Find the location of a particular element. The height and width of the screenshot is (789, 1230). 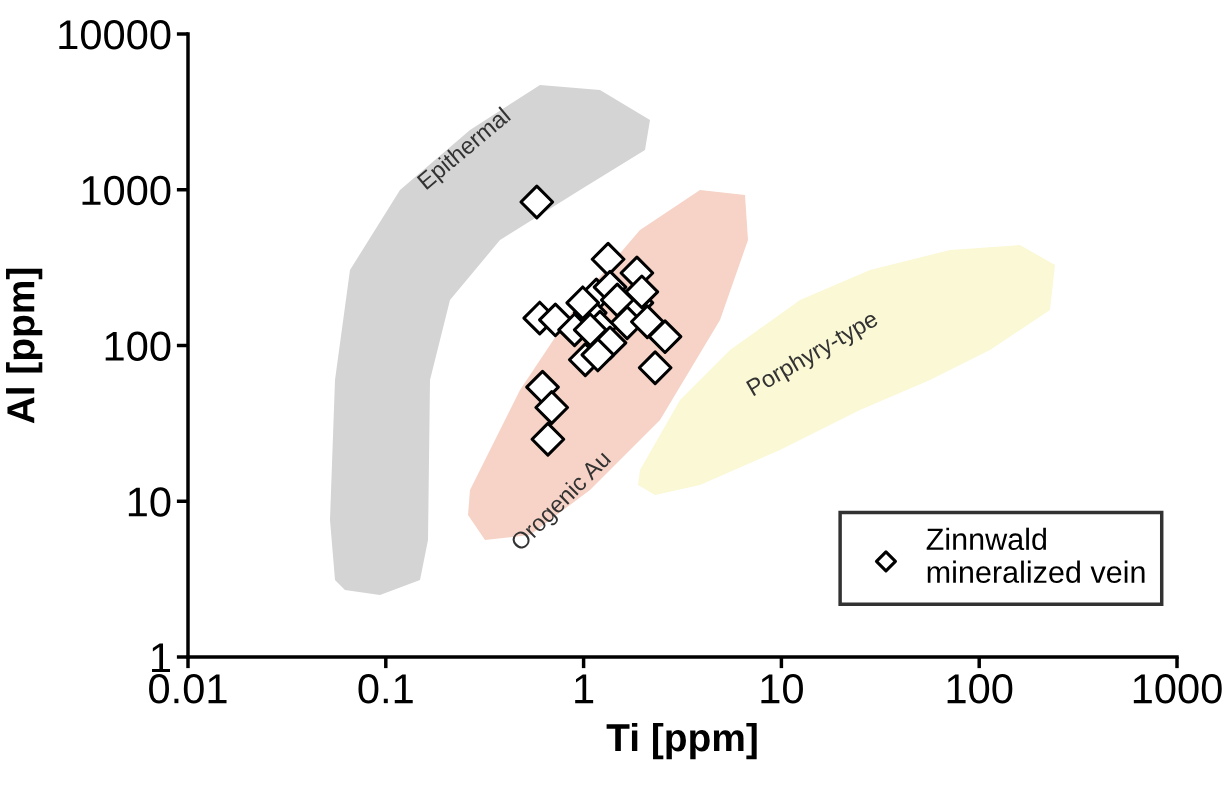

x-axis-title: Ti [ppm] is located at coordinates (681, 741).